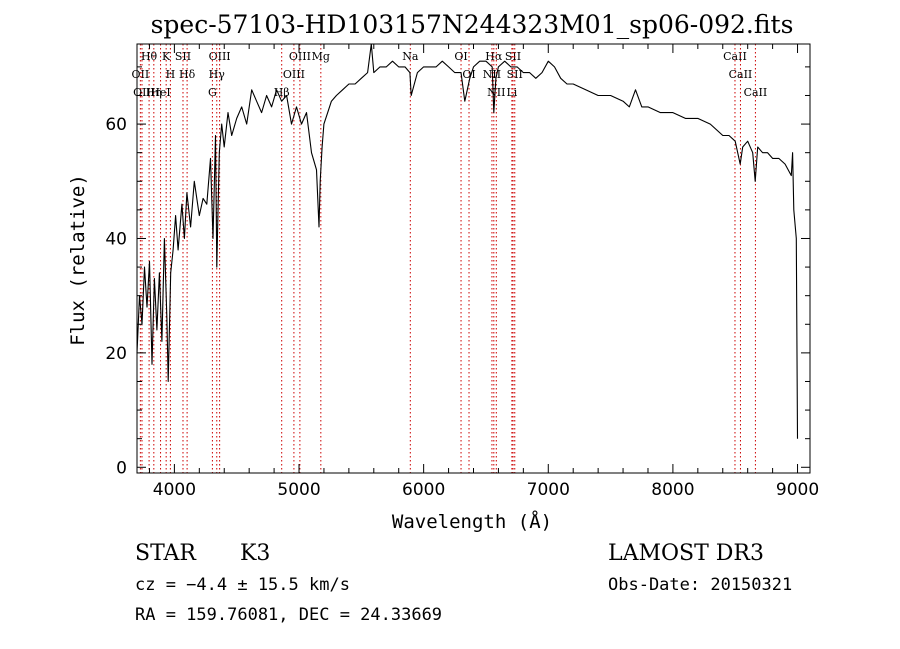 The width and height of the screenshot is (900, 649). Describe the element at coordinates (700, 585) in the screenshot. I see `observation-date: Obs-Date: 20150321` at that location.